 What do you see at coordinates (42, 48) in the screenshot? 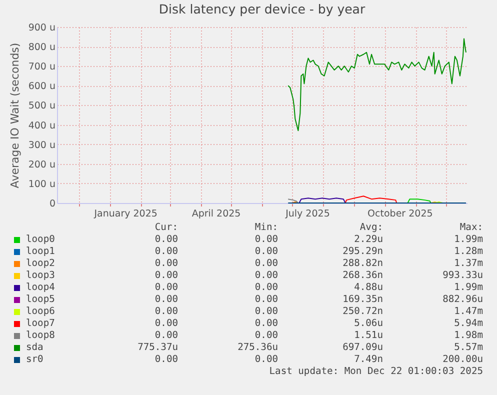
I see `y-tick-label: 800 u` at bounding box center [42, 48].